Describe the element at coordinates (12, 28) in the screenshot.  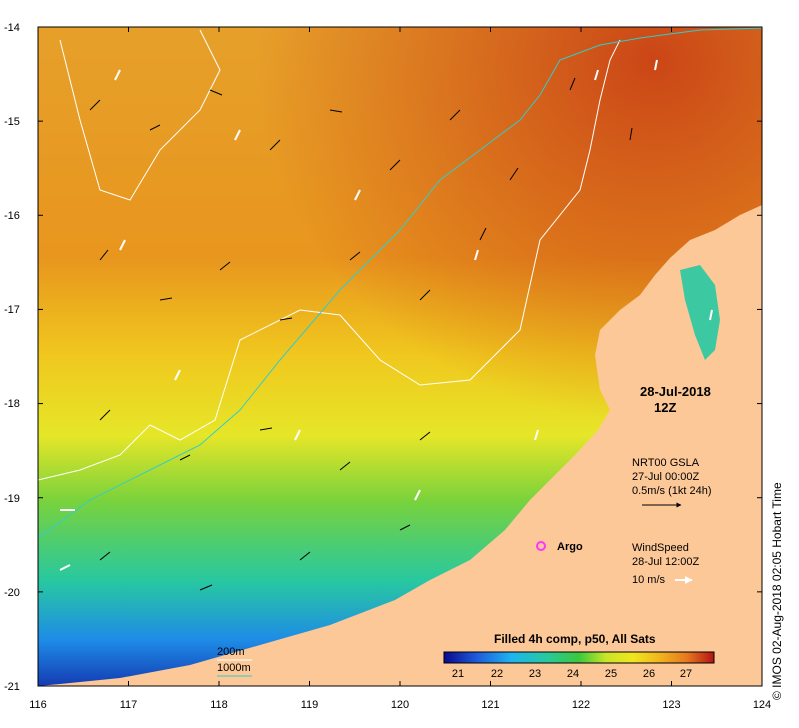
I see `lat-tick-label: -14` at that location.